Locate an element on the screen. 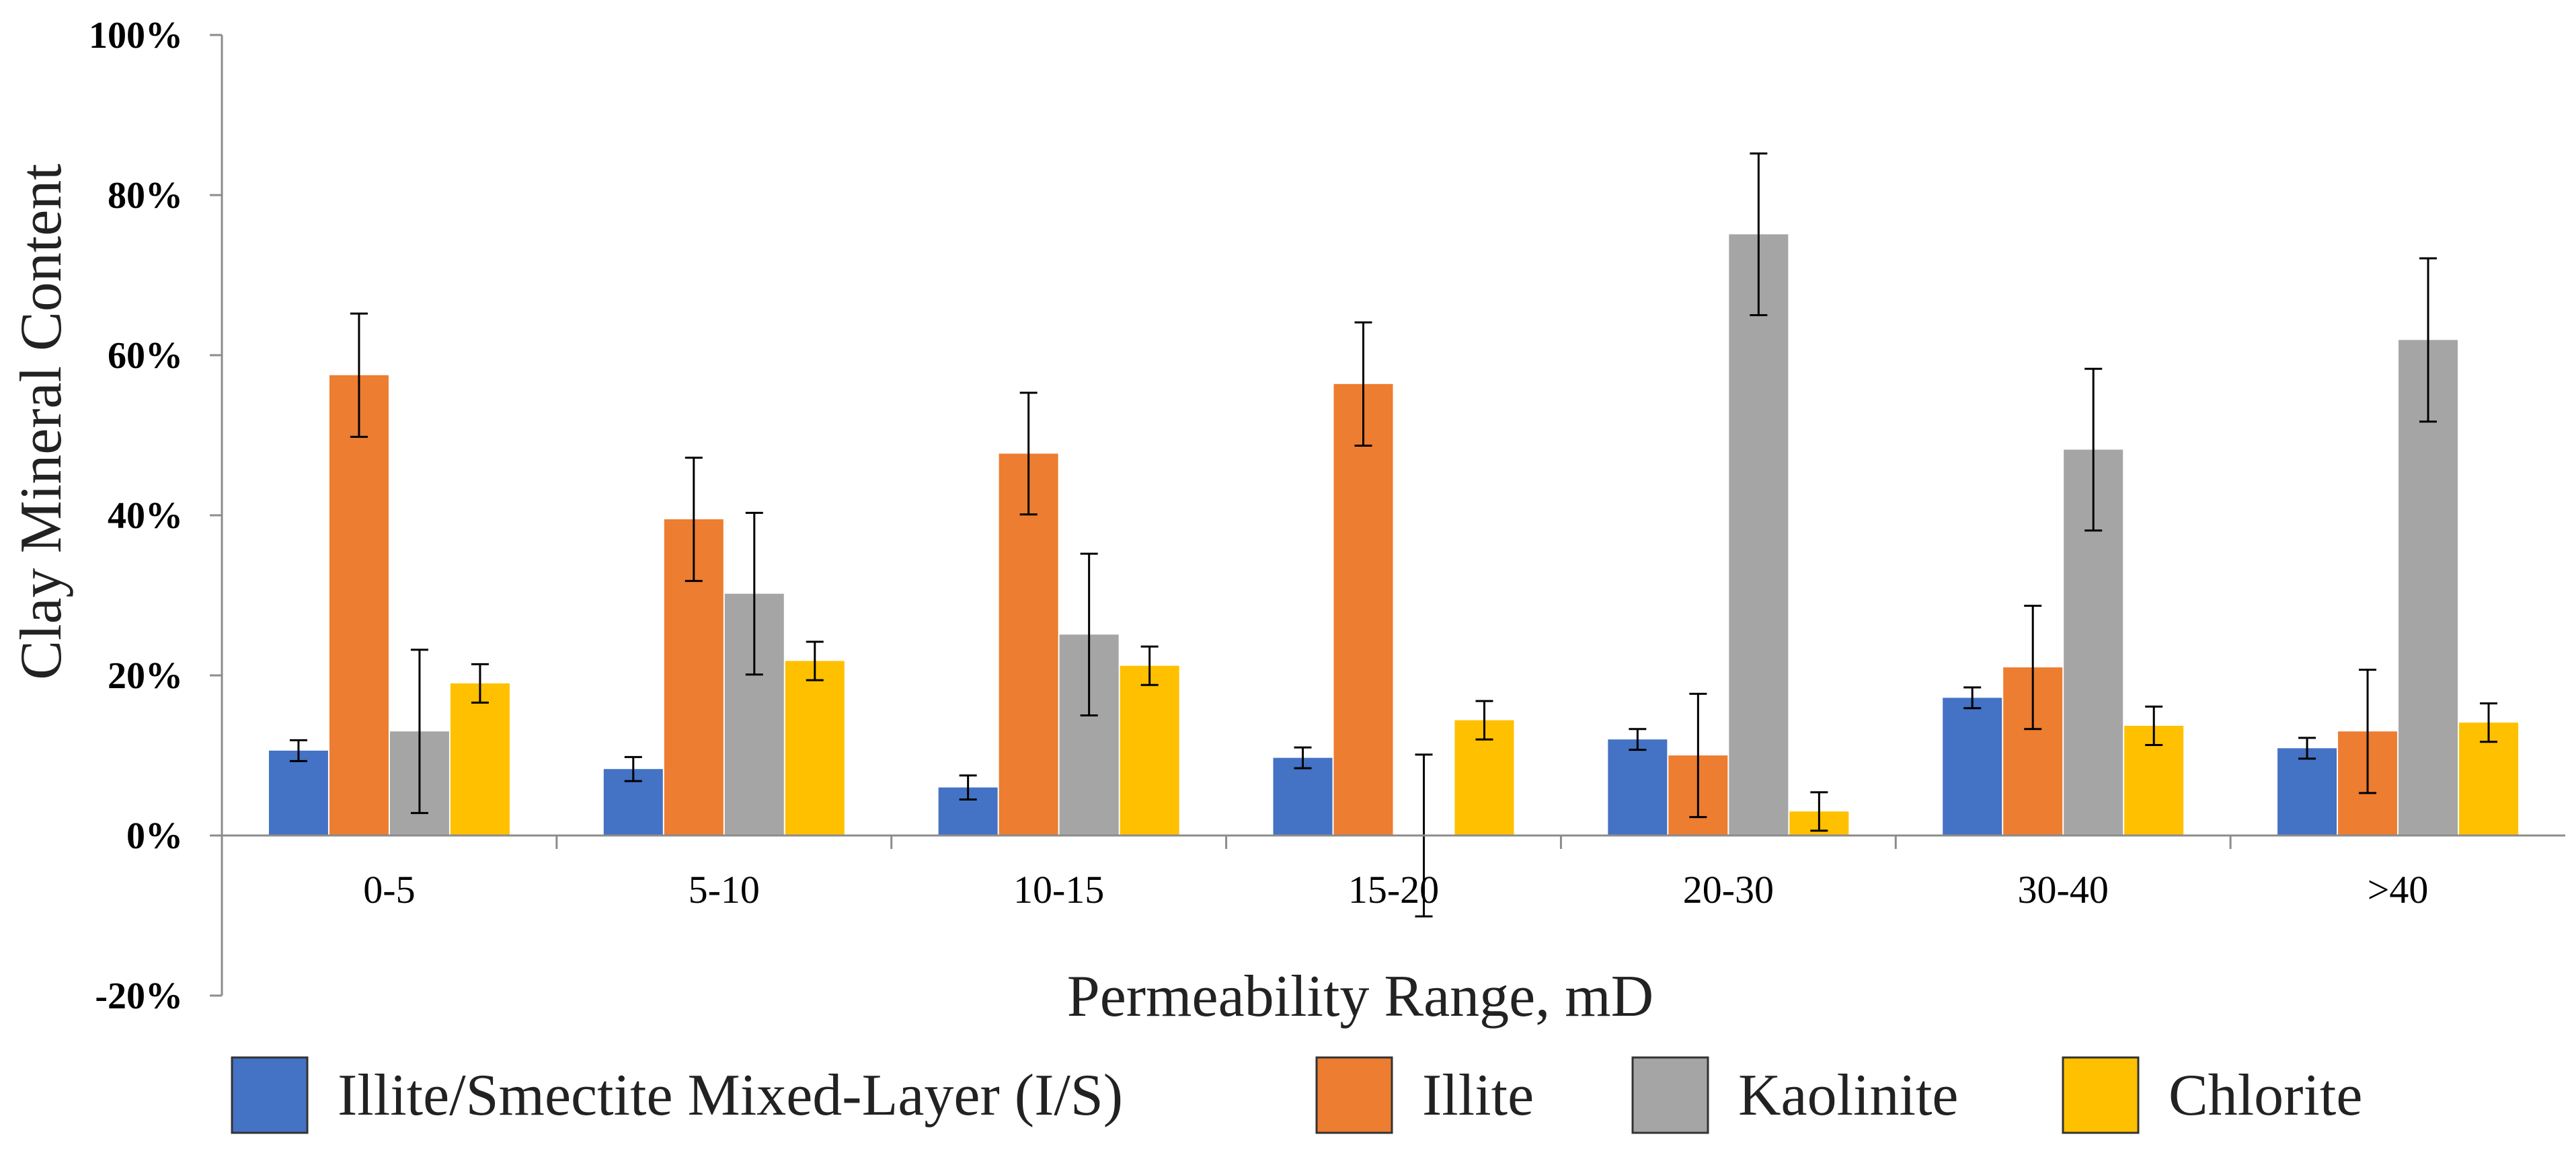  legend-label: Kaolinite is located at coordinates (1848, 1095).